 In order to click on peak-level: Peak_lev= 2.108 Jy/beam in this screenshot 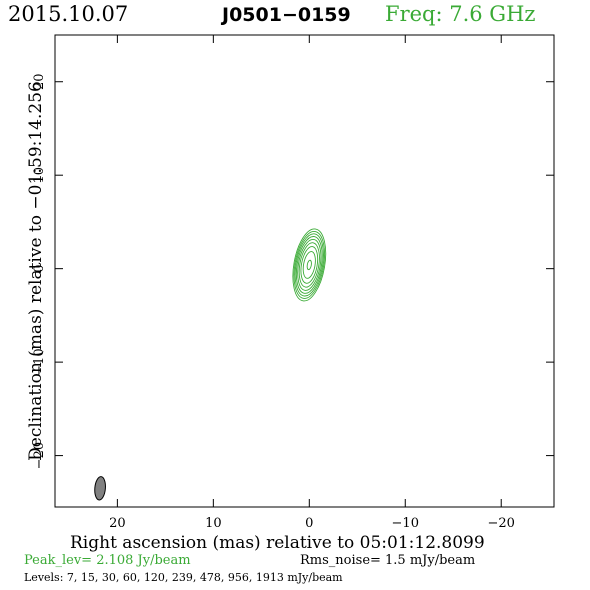, I will do `click(107, 560)`.